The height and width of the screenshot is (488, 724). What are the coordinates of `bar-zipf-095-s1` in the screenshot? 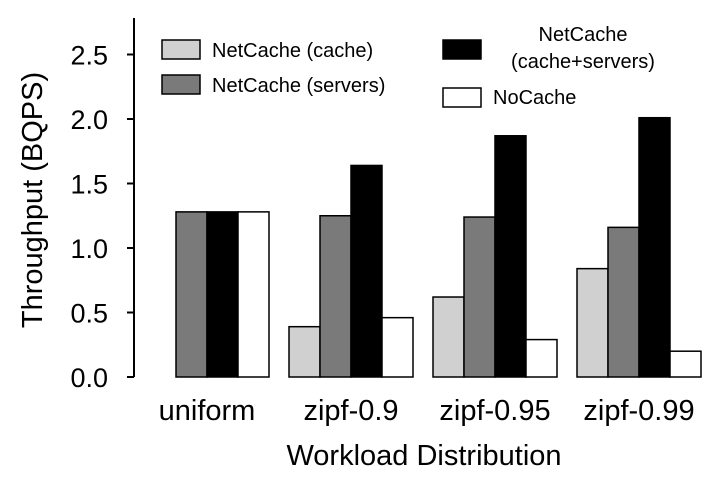 It's located at (479, 297).